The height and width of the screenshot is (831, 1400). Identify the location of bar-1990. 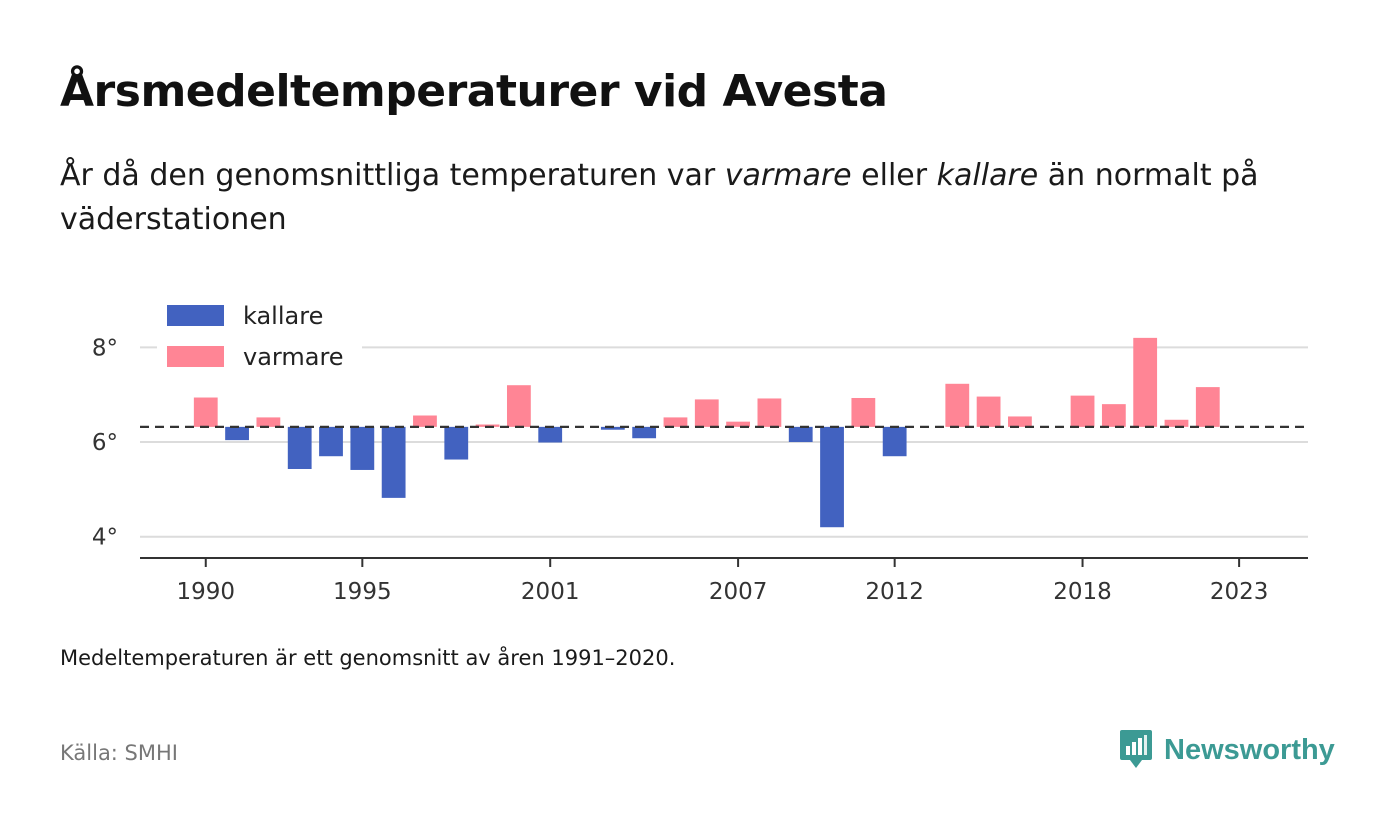
(205, 412).